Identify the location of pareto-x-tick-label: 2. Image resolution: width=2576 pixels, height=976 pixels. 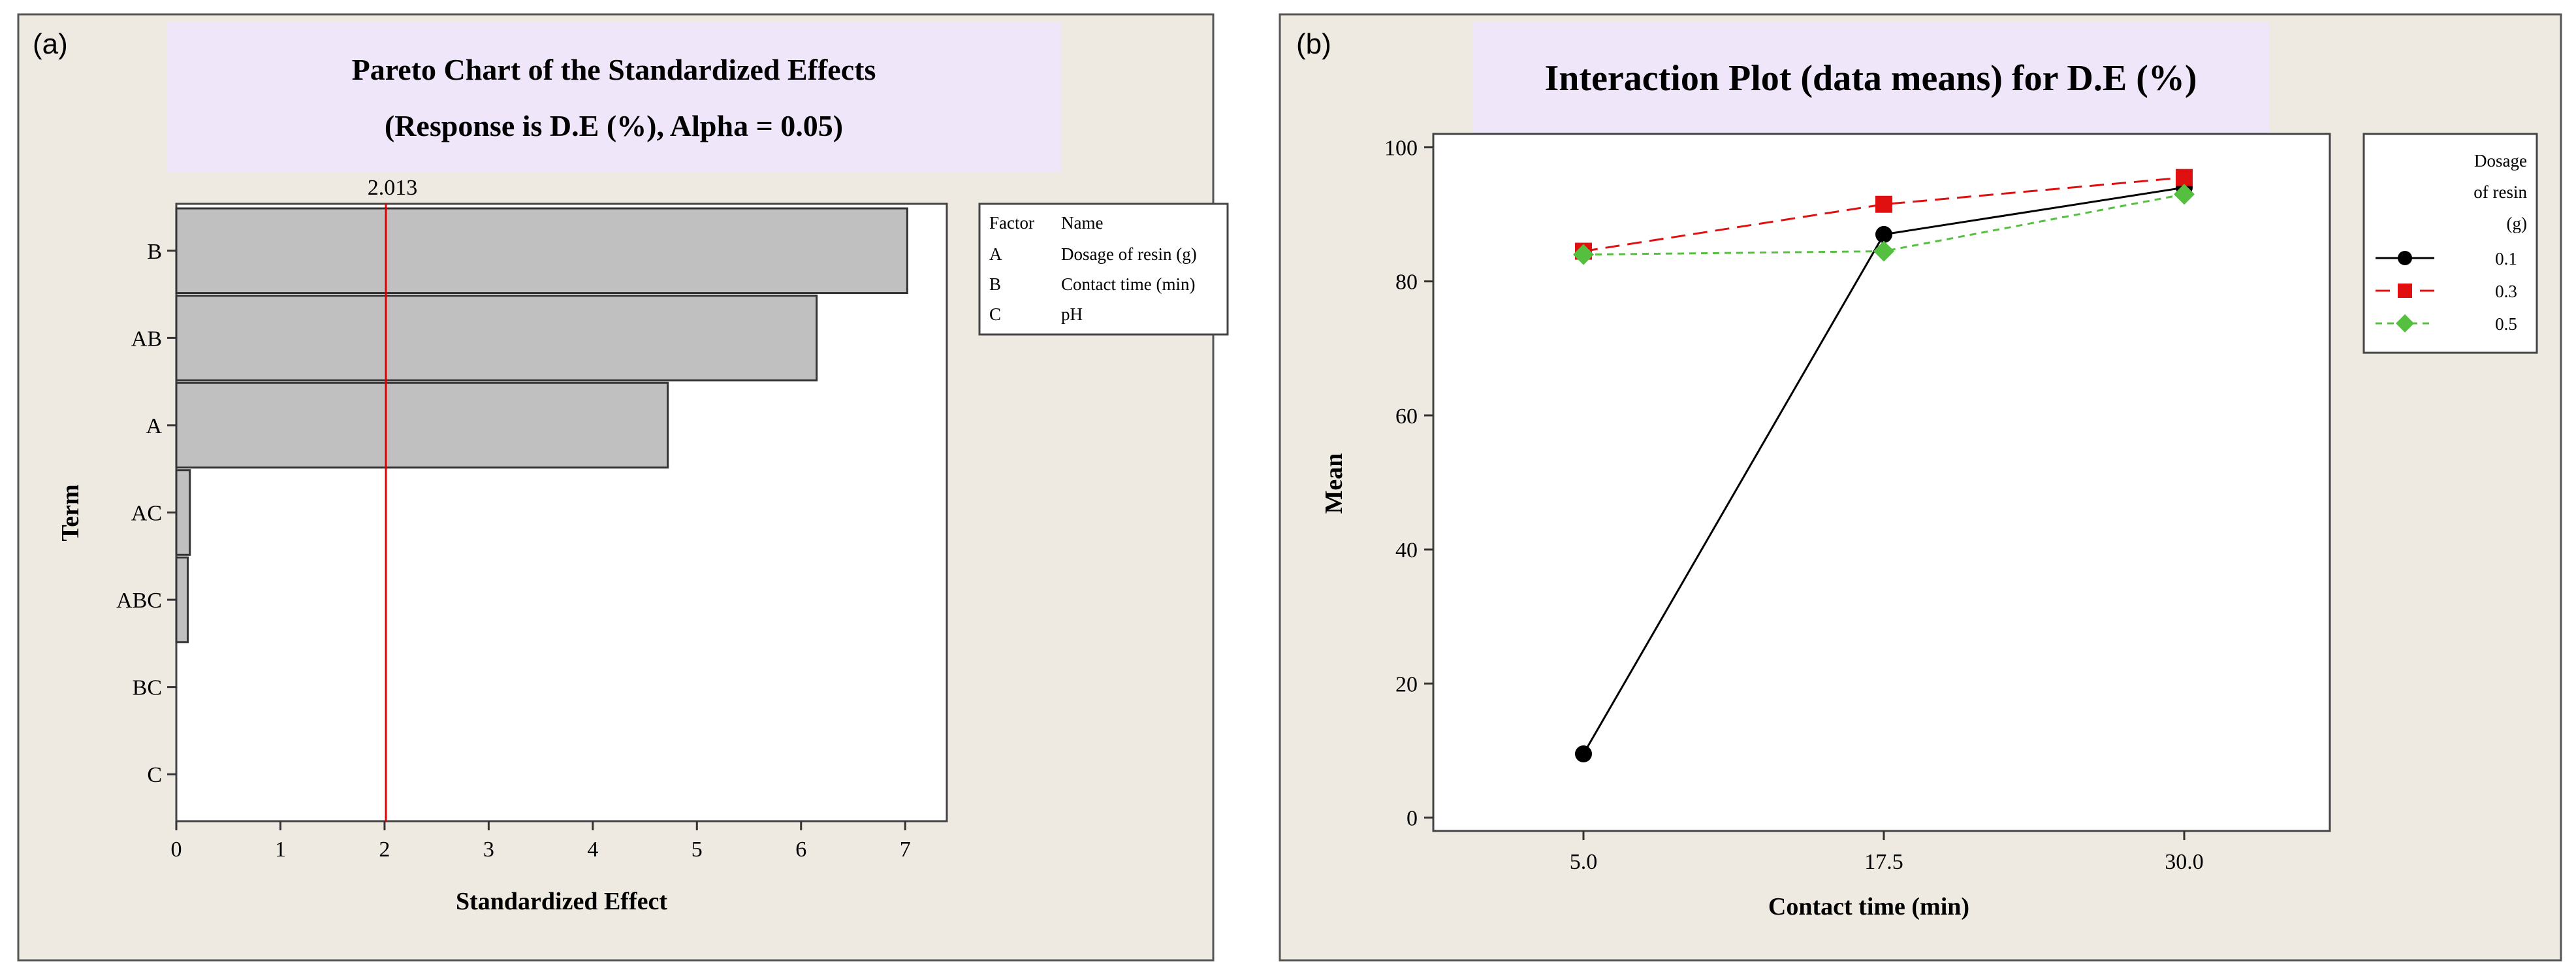
(385, 850).